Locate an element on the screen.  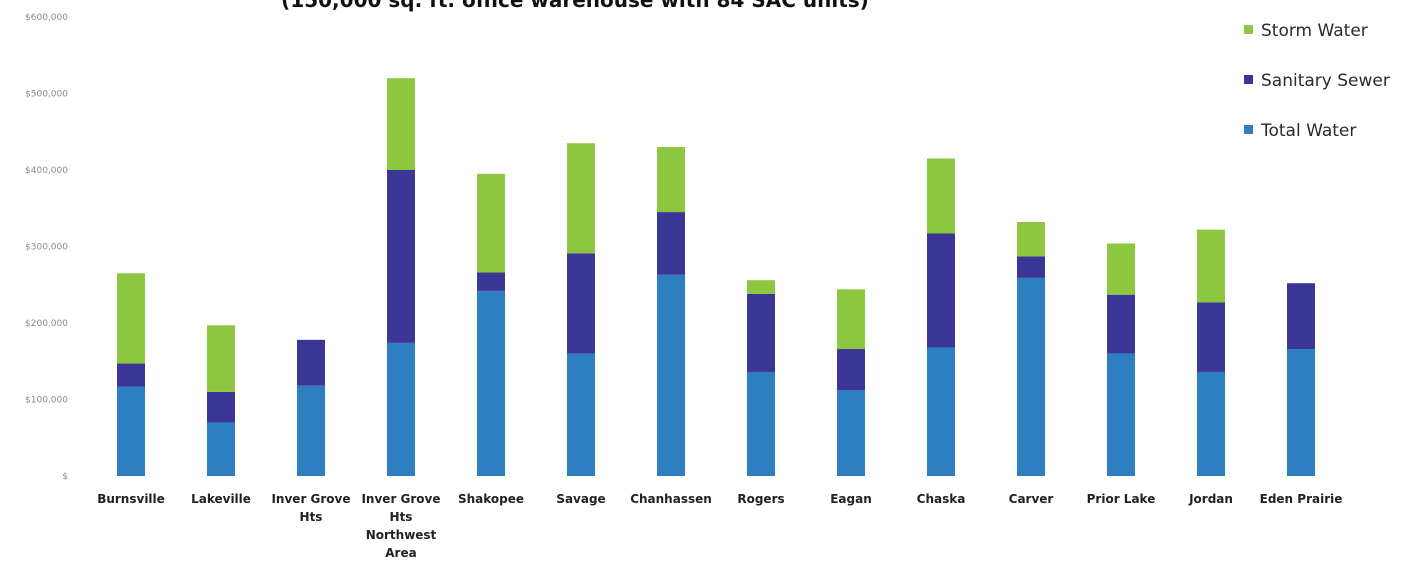
x-category-label: Burnsville is located at coordinates (131, 499).